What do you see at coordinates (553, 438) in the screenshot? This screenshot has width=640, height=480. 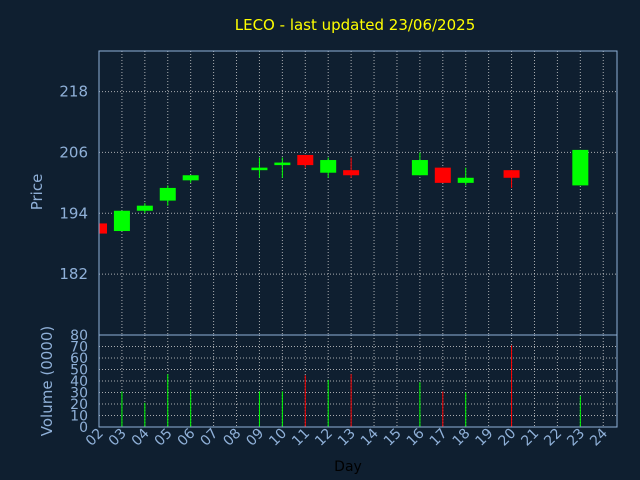 I see `x-tick-label: 22` at bounding box center [553, 438].